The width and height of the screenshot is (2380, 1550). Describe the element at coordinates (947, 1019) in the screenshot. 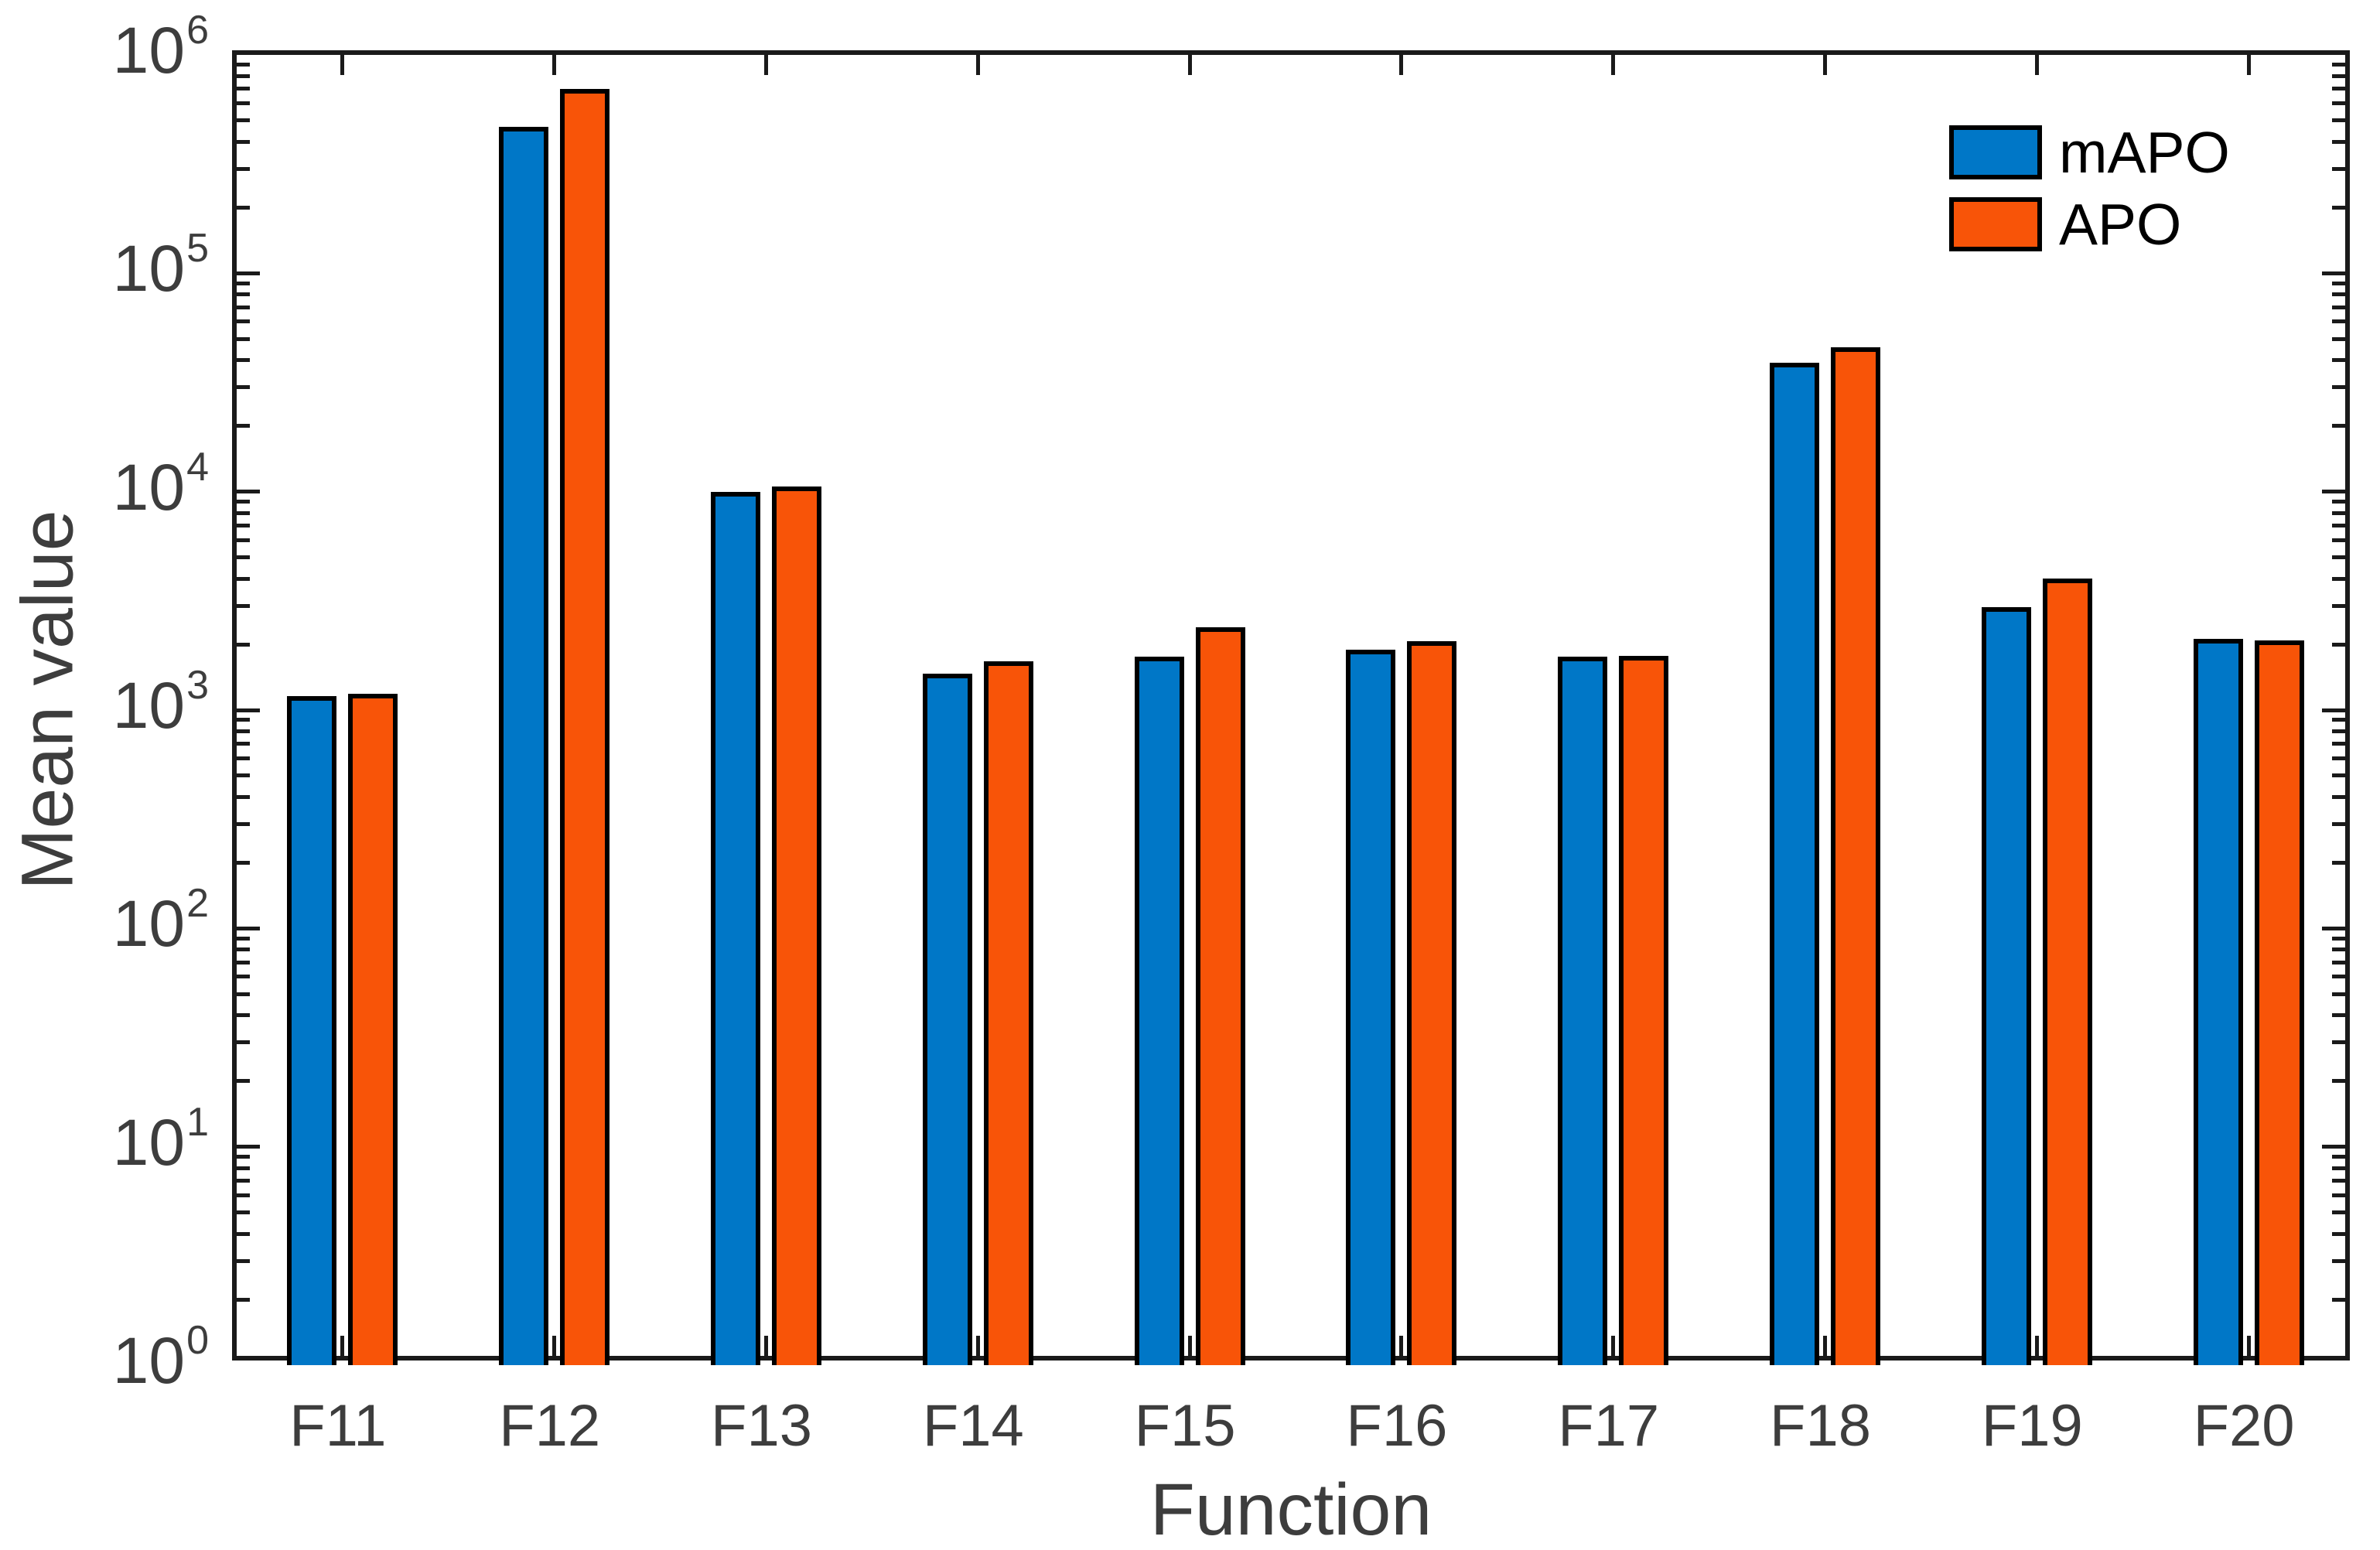

I see `bar-F14-mAPO` at that location.